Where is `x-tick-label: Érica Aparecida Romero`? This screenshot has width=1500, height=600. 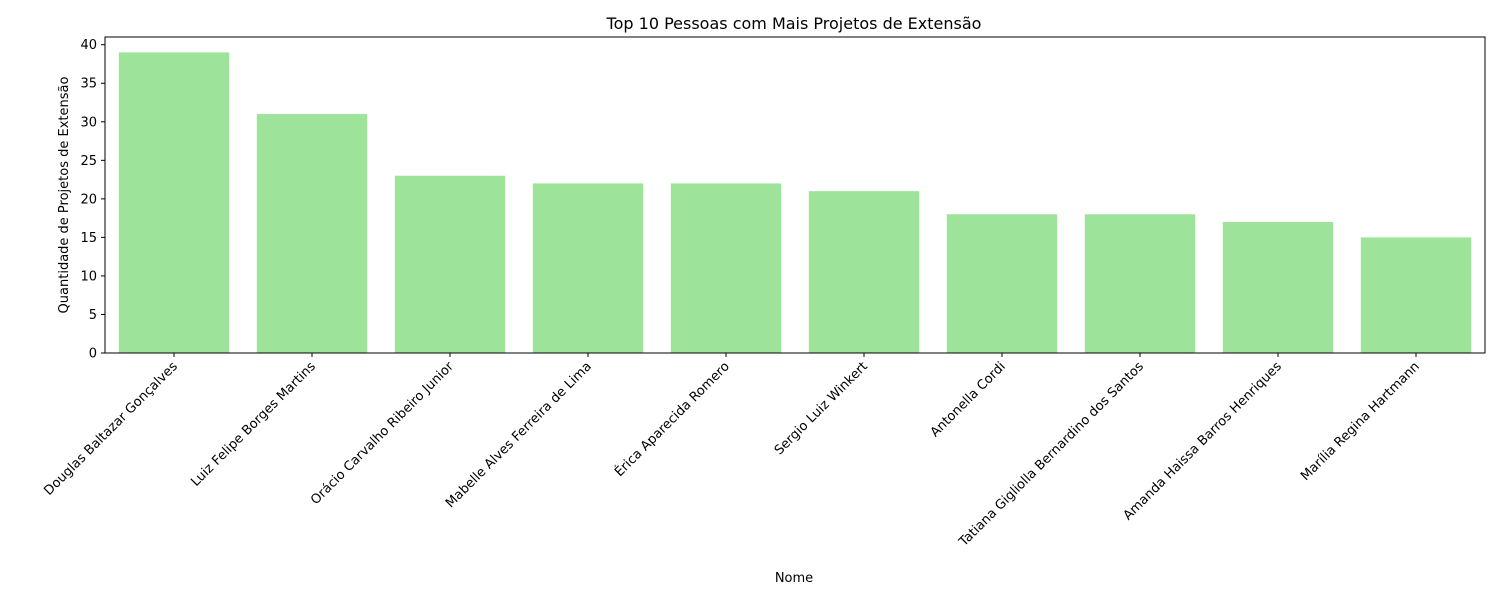
x-tick-label: Érica Aparecida Romero is located at coordinates (671, 418).